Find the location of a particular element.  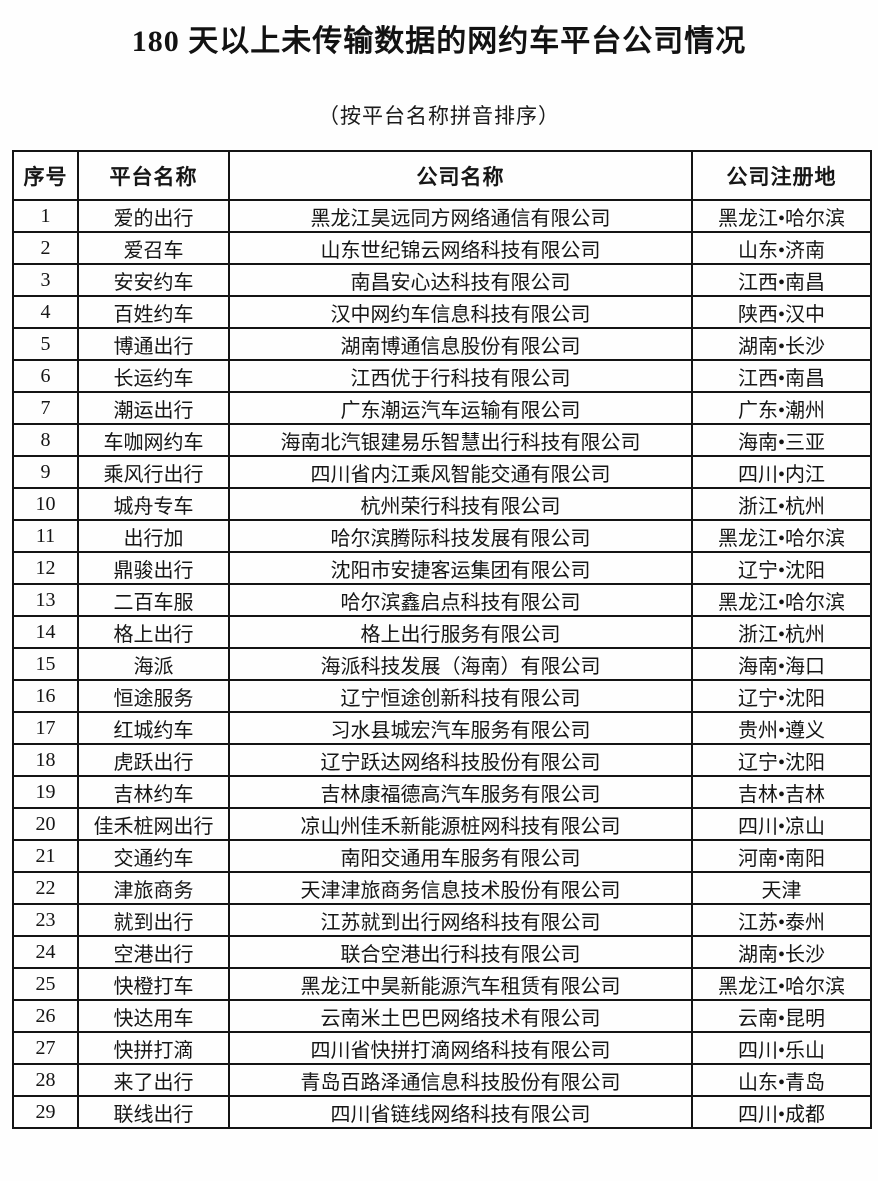

cell-location: 海南•三亚 is located at coordinates (781, 440).